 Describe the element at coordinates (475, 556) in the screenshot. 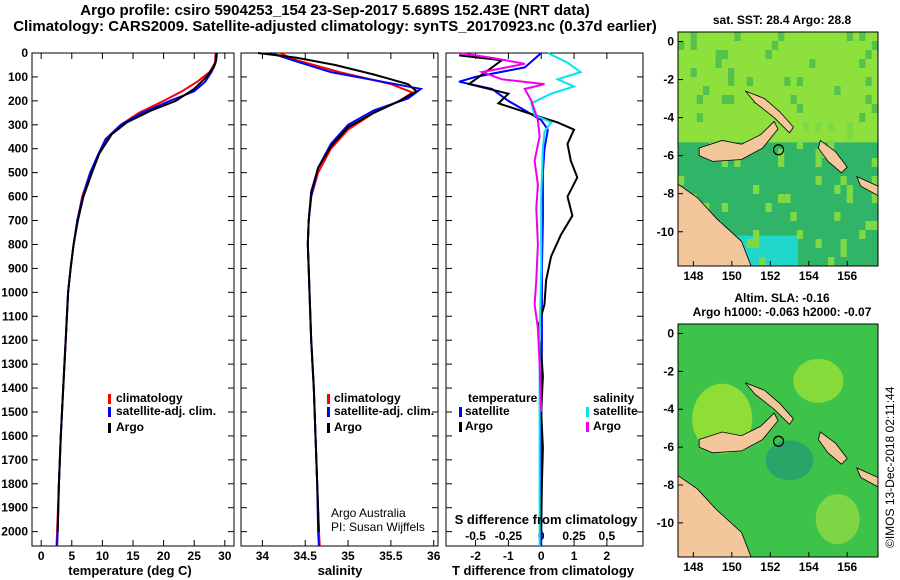

I see `x-tick-label: -2` at that location.